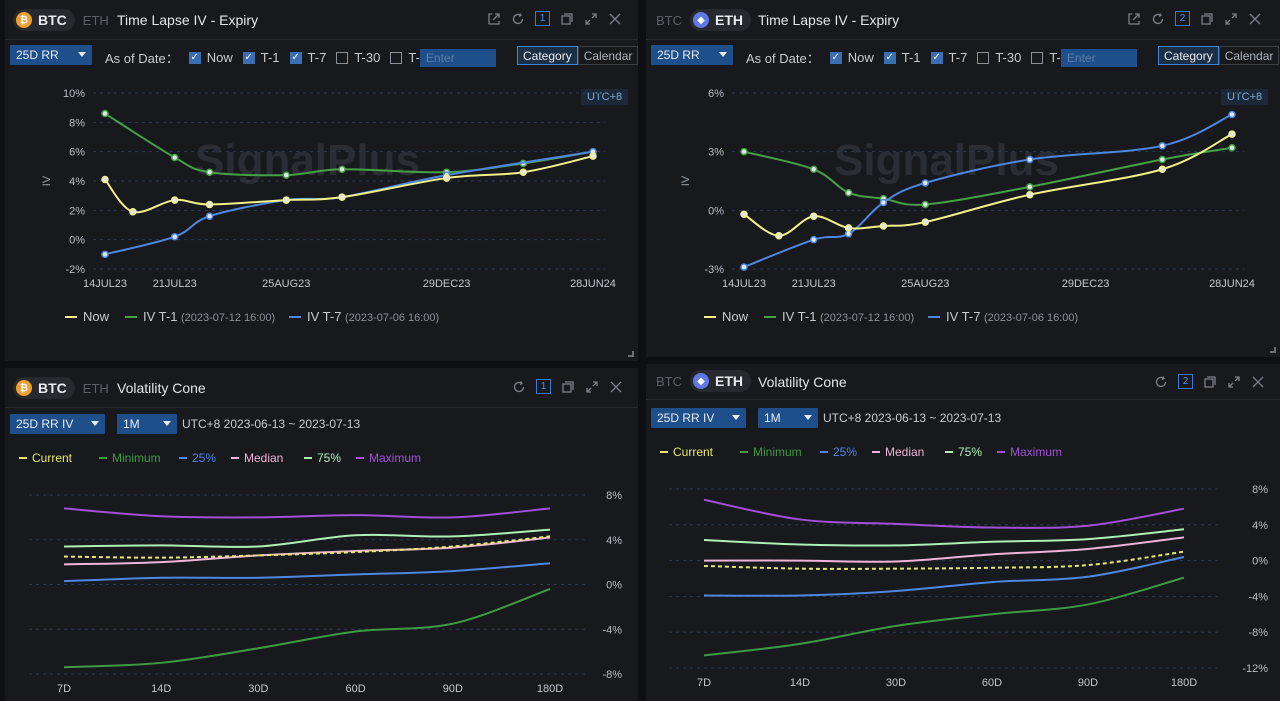 The height and width of the screenshot is (701, 1280). Describe the element at coordinates (867, 318) in the screenshot. I see `legend-date-t1: (2023-07-12 16:00)` at that location.